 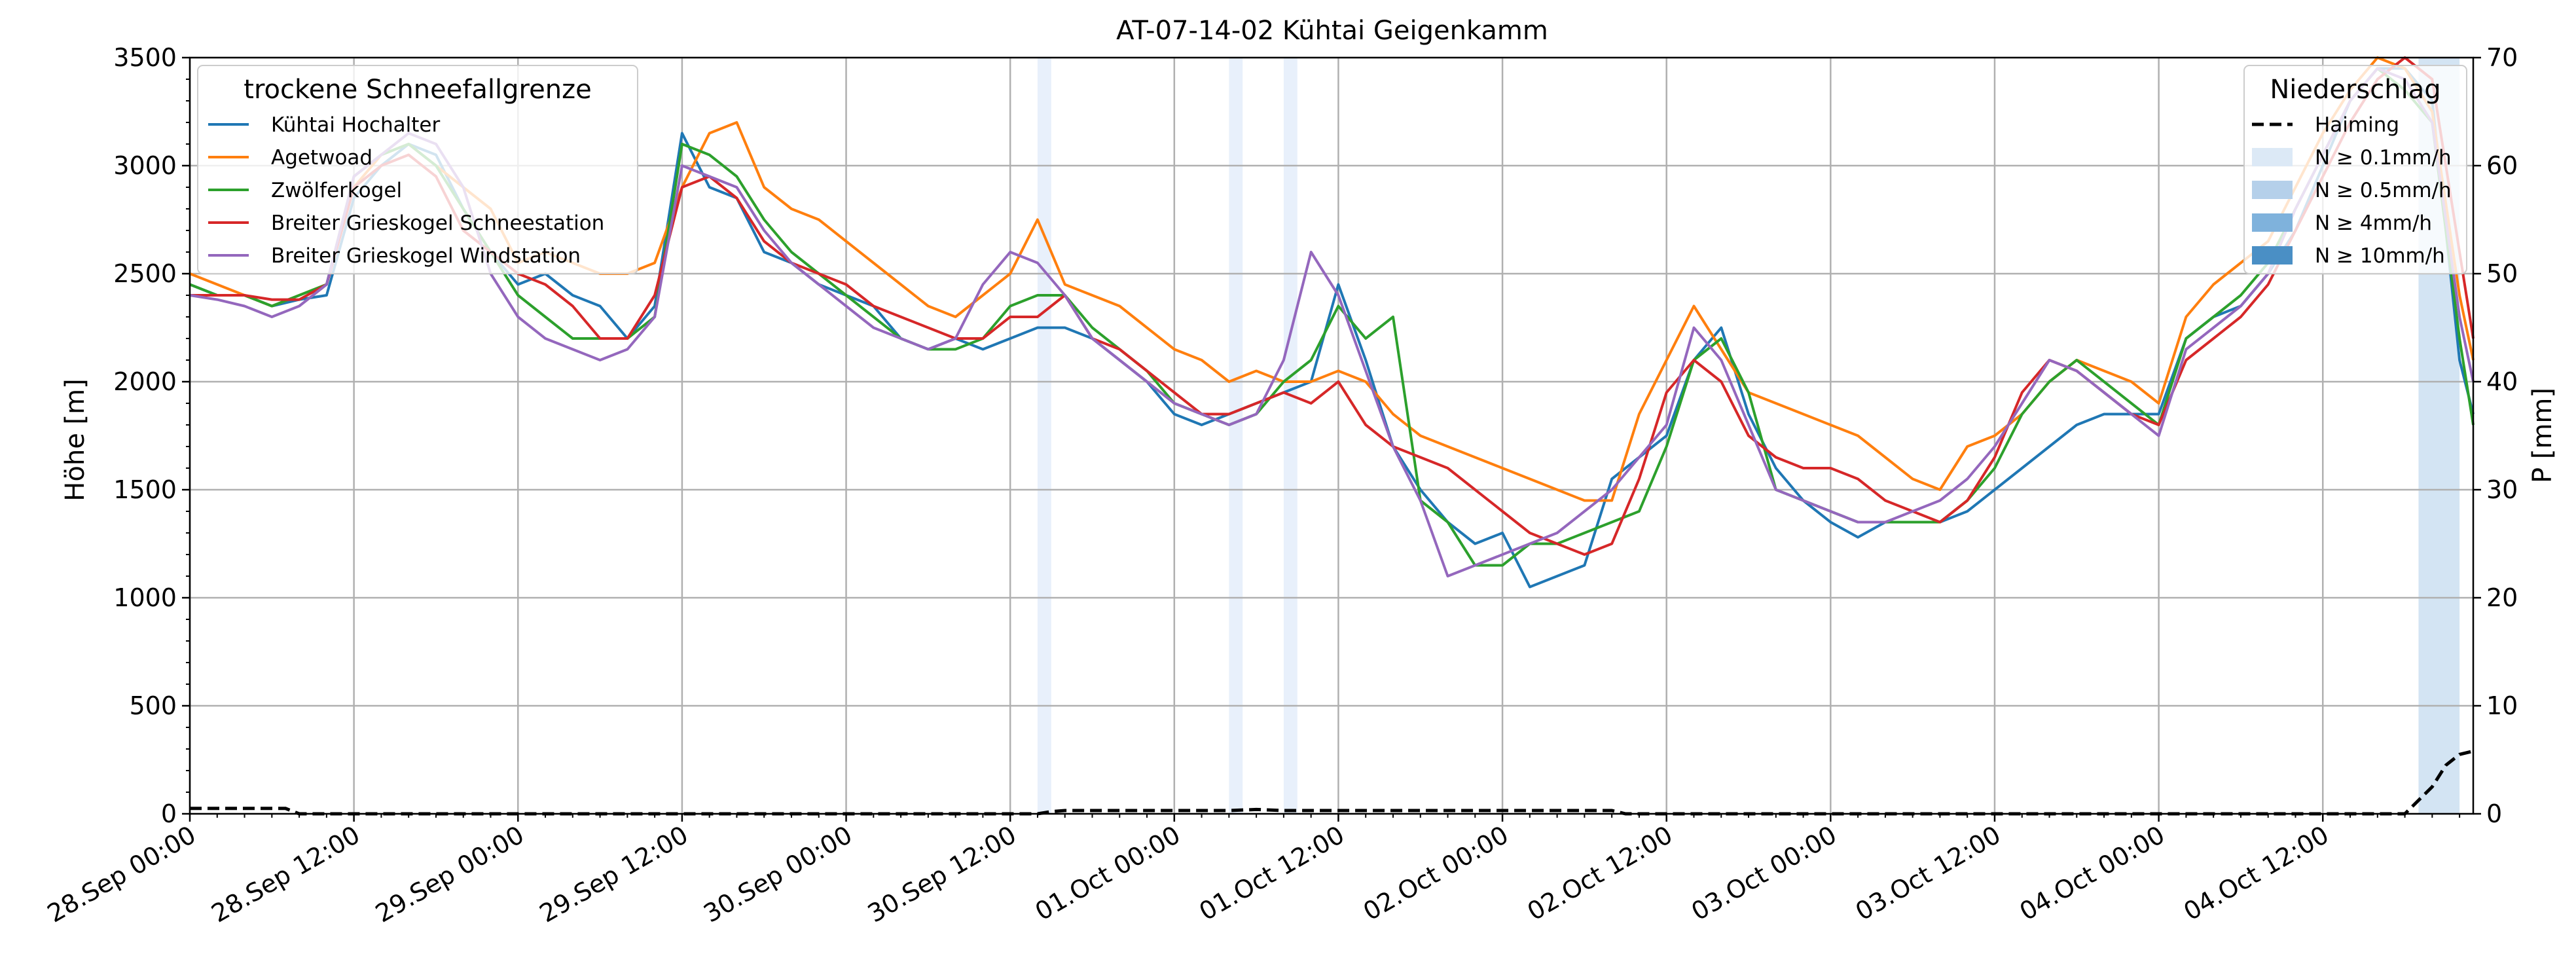 What do you see at coordinates (2383, 158) in the screenshot?
I see `legend-precip-label-1: N ≥ 0.1mm/h` at bounding box center [2383, 158].